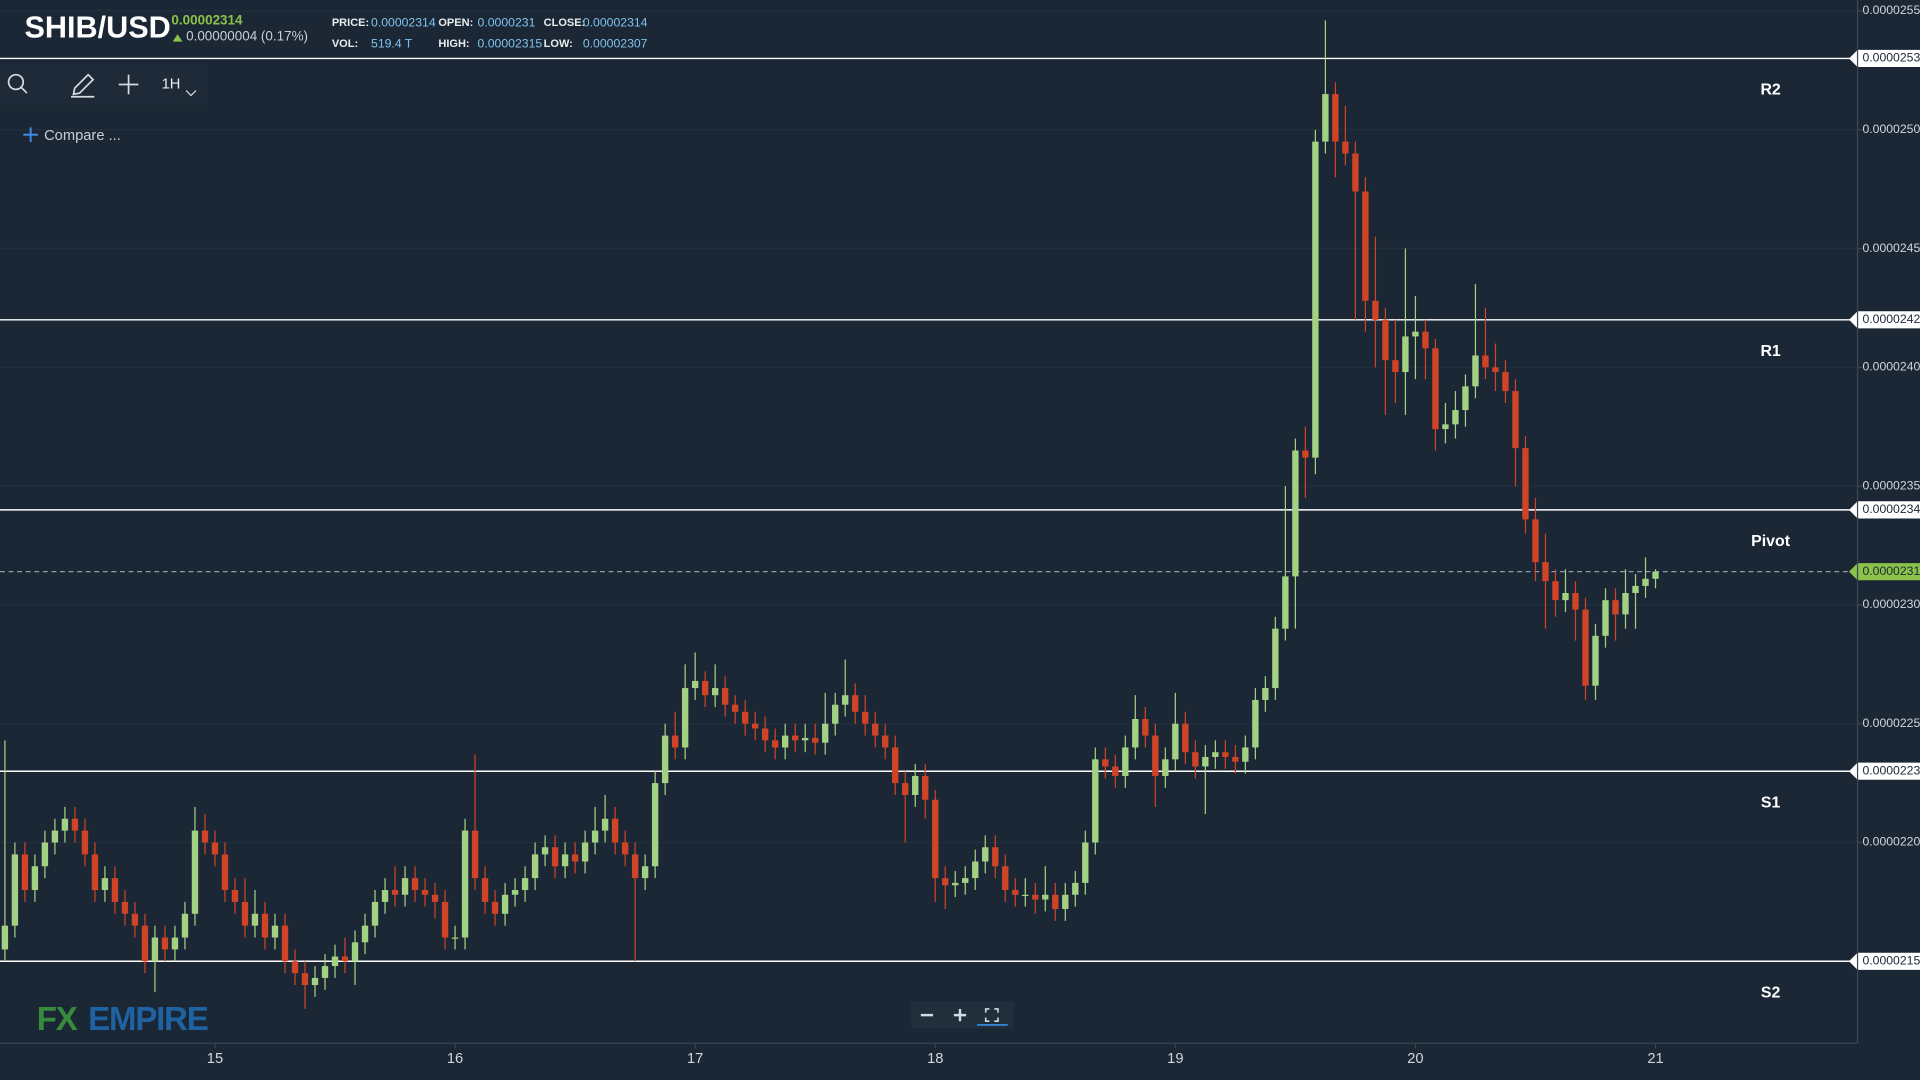  Describe the element at coordinates (350, 23) in the screenshot. I see `stat-label: PRICE:` at that location.